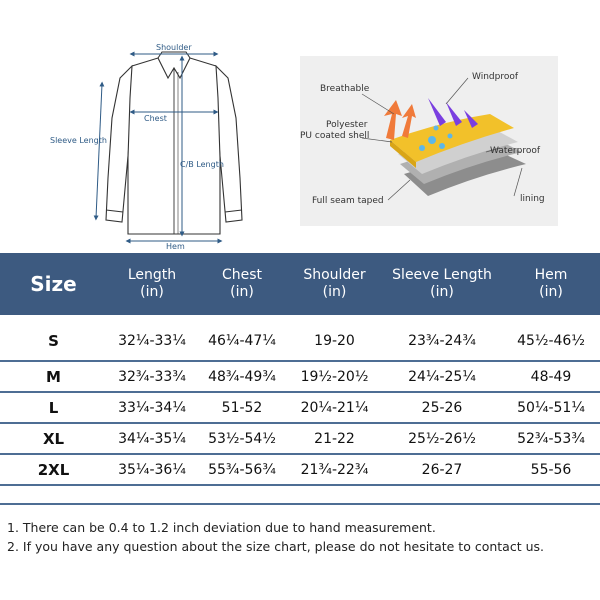 The image size is (600, 600). What do you see at coordinates (551, 470) in the screenshot?
I see `hem-cell: 55-56` at bounding box center [551, 470].